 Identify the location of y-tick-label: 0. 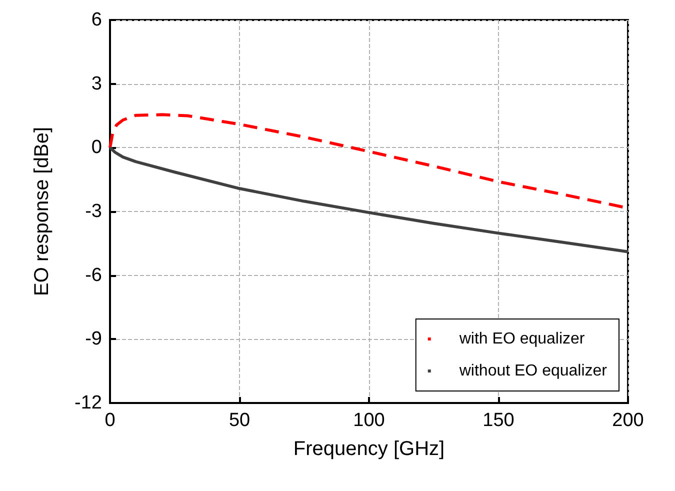
(96, 147).